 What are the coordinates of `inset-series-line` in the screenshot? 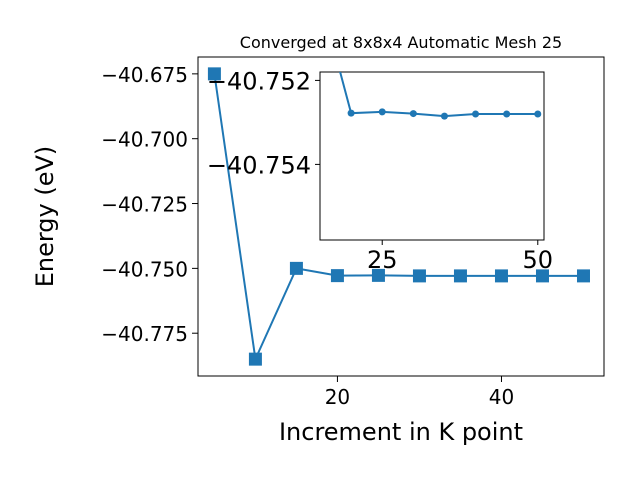 It's located at (438, 95).